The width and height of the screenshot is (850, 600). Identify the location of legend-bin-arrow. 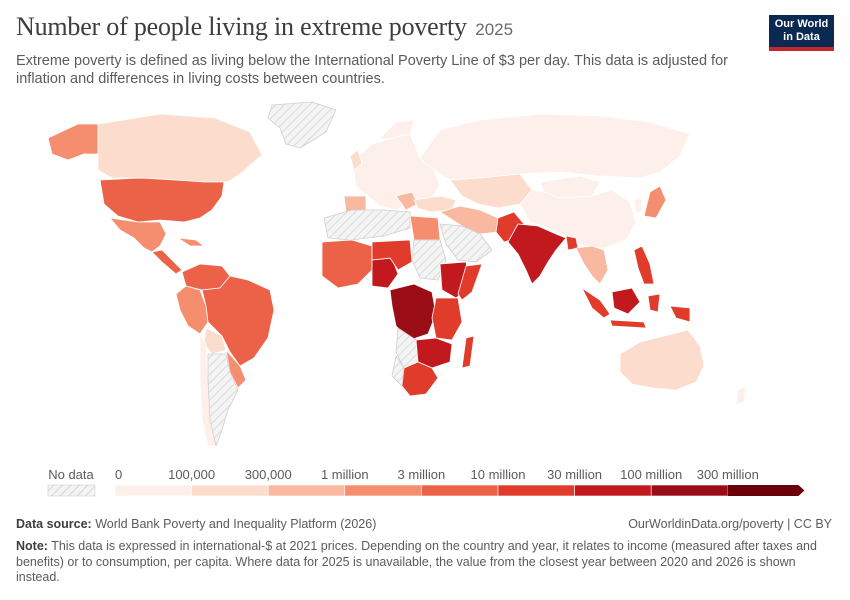
(766, 490).